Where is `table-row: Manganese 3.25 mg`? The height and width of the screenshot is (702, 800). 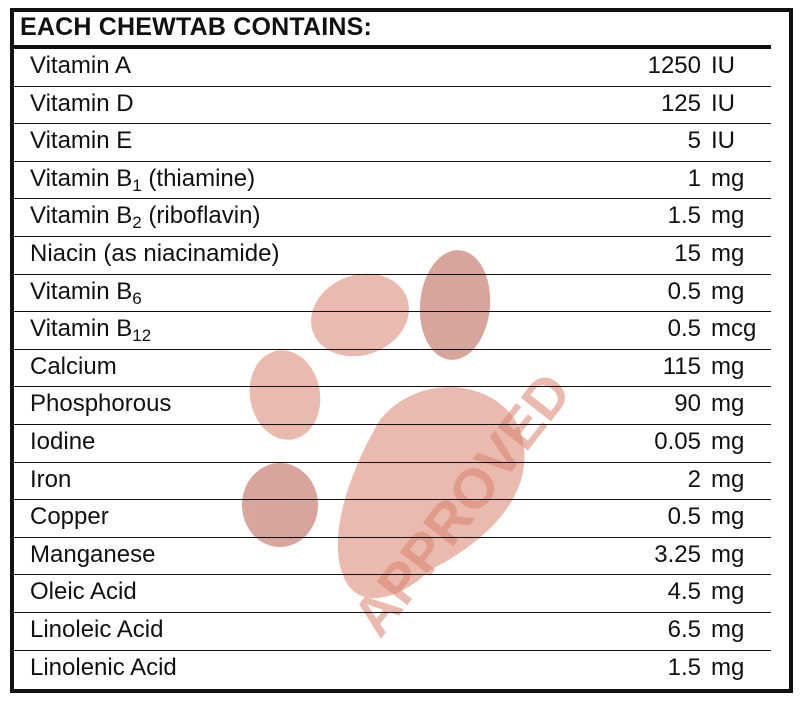
table-row: Manganese 3.25 mg is located at coordinates (392, 557).